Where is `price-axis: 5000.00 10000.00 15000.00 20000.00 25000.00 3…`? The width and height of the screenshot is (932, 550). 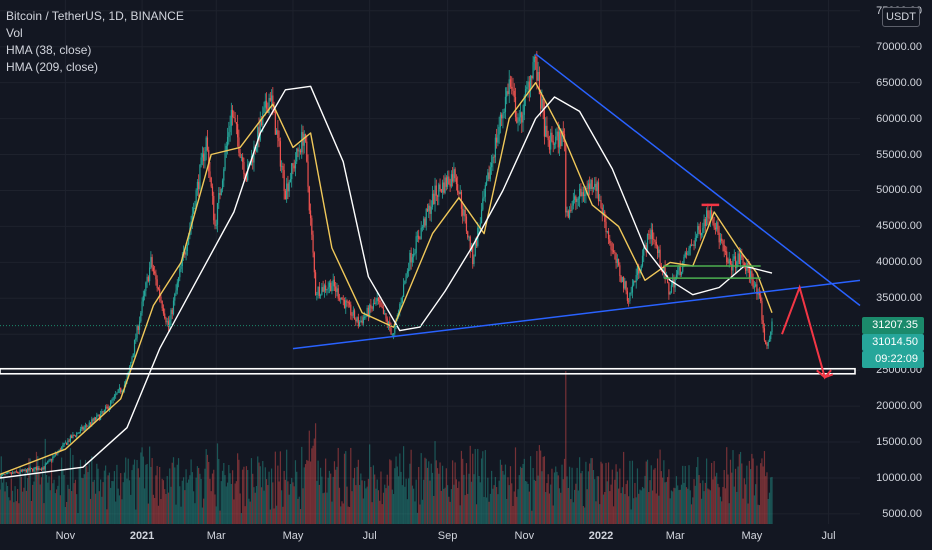
price-axis: 5000.00 10000.00 15000.00 20000.00 25000.00 3… is located at coordinates (896, 275).